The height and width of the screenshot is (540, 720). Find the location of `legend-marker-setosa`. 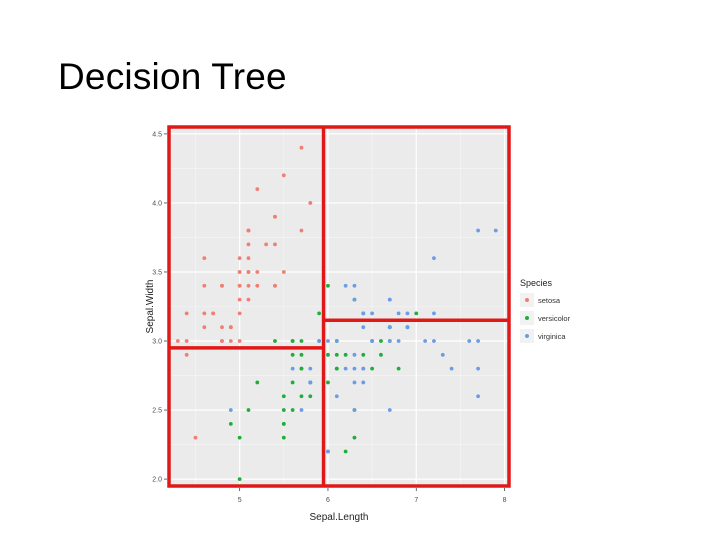

legend-marker-setosa is located at coordinates (527, 300).